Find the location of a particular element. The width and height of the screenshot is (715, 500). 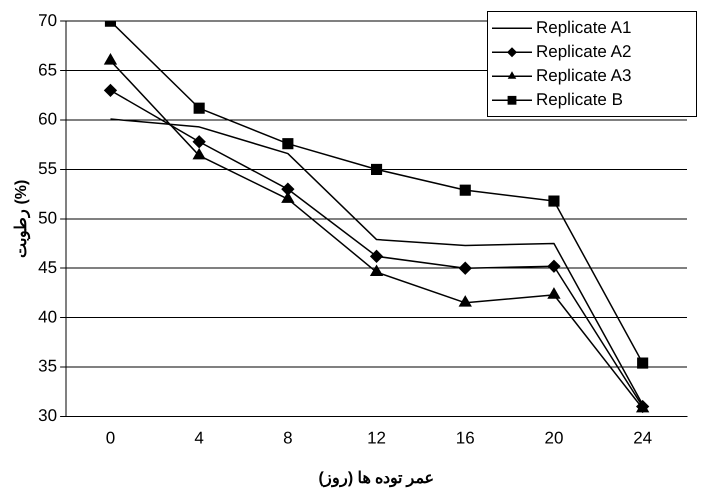

y-tick-label: 35 is located at coordinates (48, 366).